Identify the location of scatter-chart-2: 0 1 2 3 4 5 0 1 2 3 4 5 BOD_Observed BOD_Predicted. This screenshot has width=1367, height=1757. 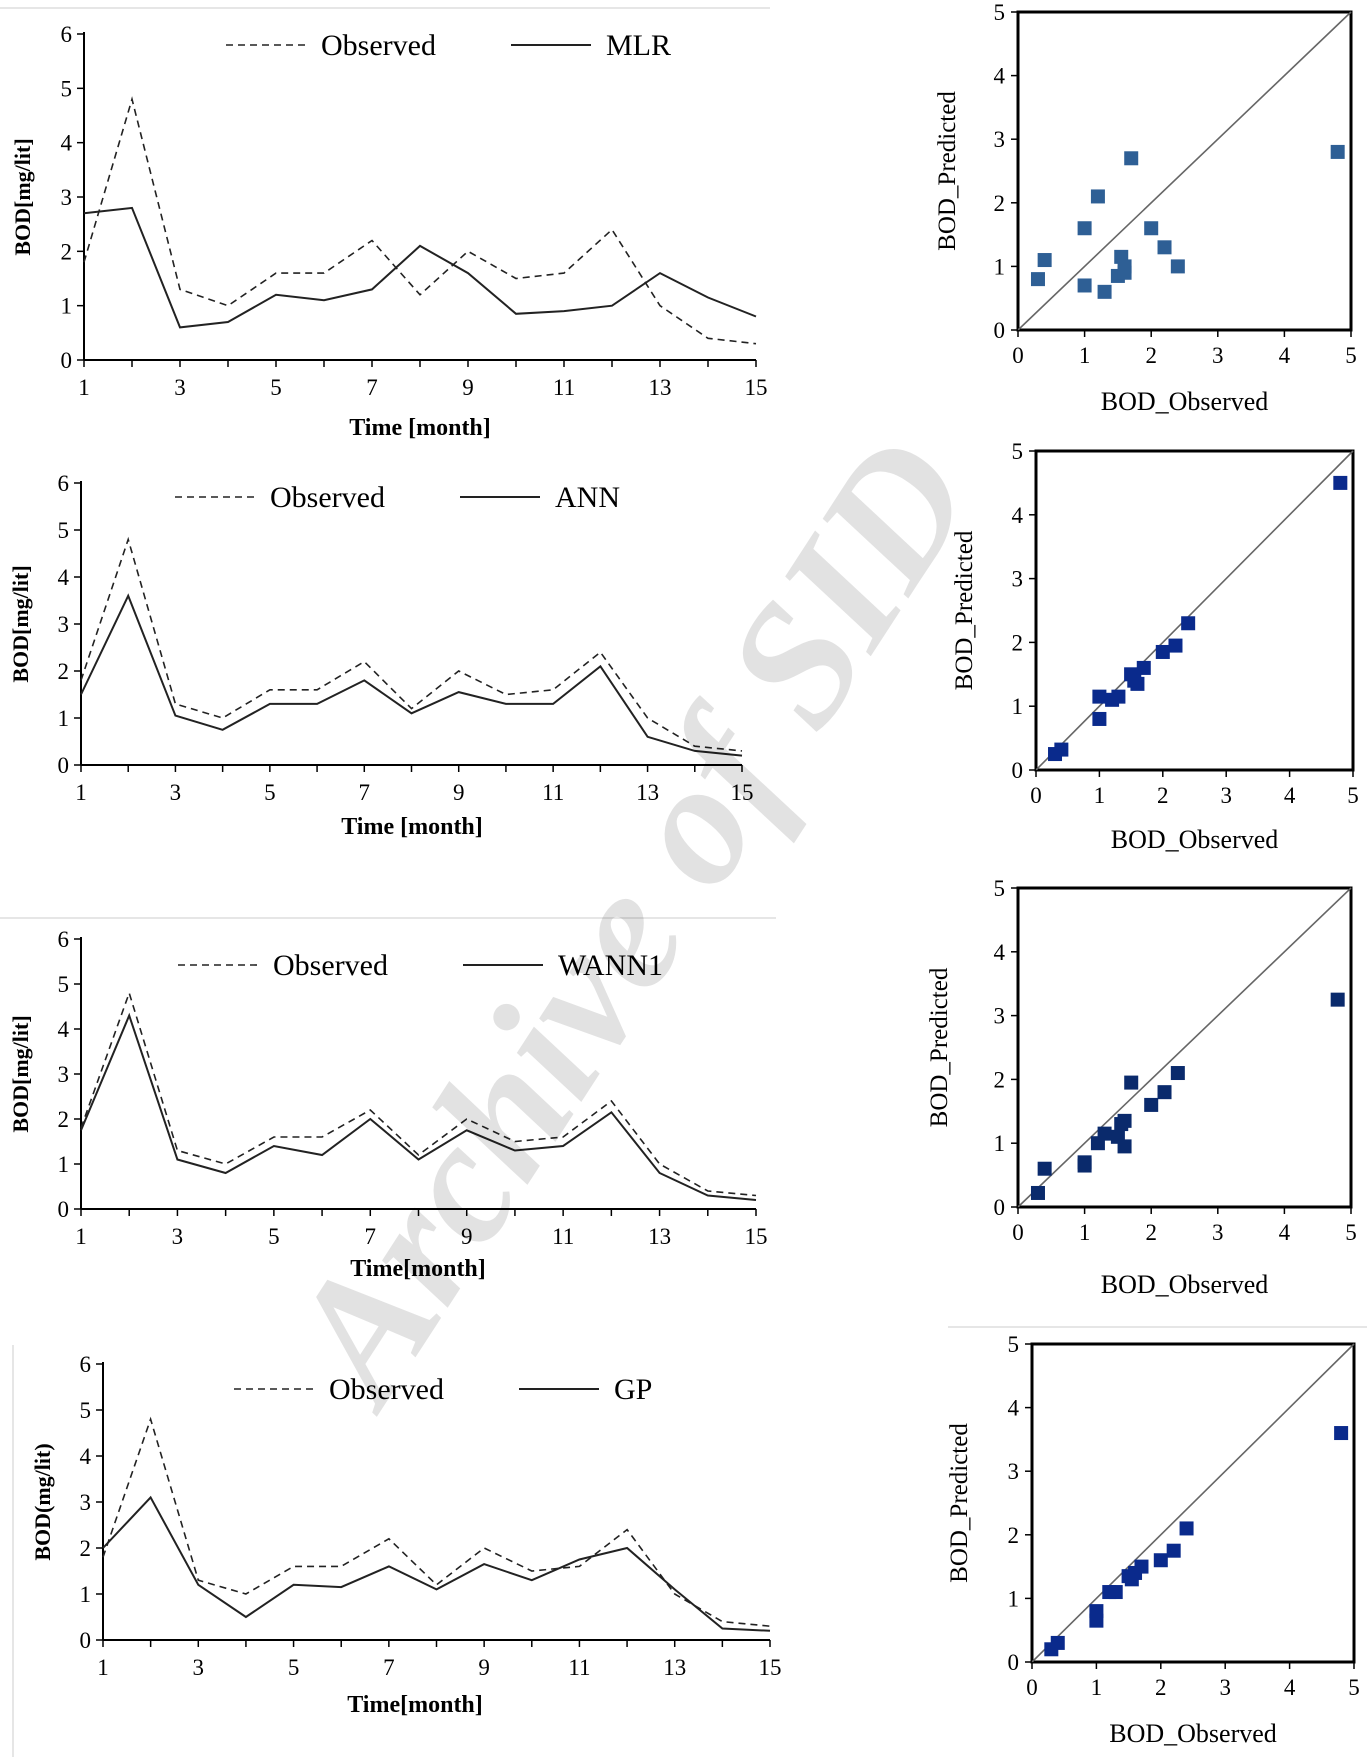
(1145, 208).